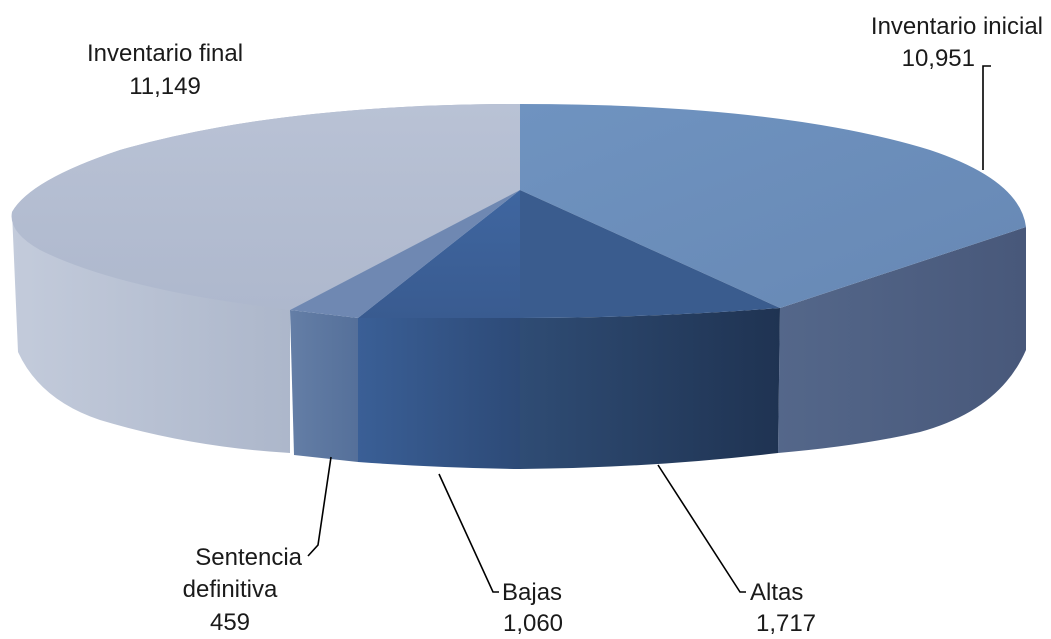  I want to click on label-name-line2: definitiva, so click(230, 589).